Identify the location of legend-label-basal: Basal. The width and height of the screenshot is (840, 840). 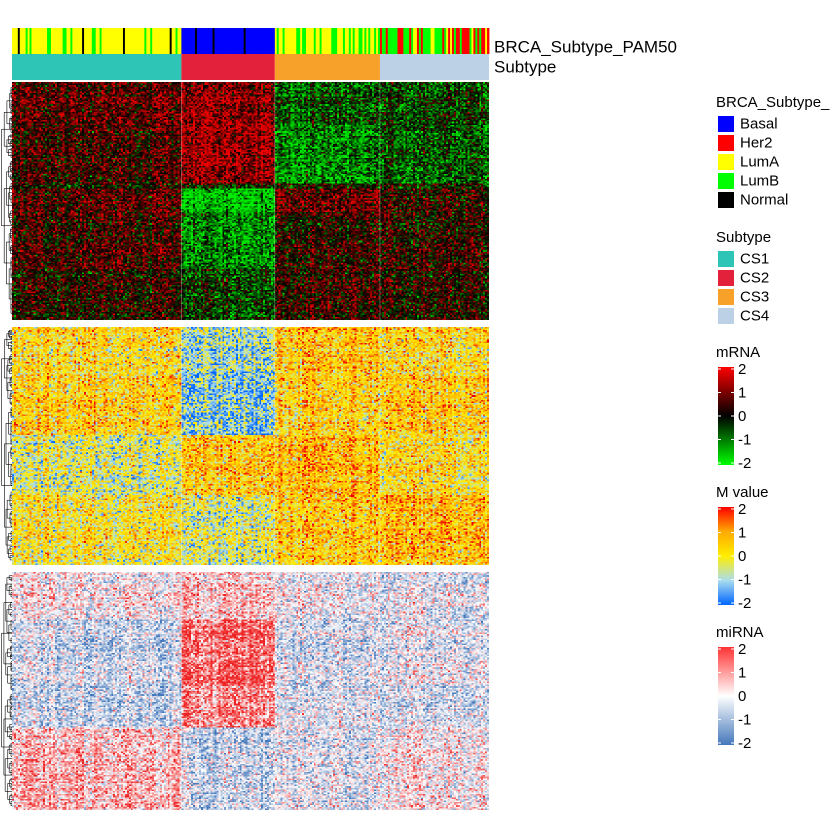
(759, 123).